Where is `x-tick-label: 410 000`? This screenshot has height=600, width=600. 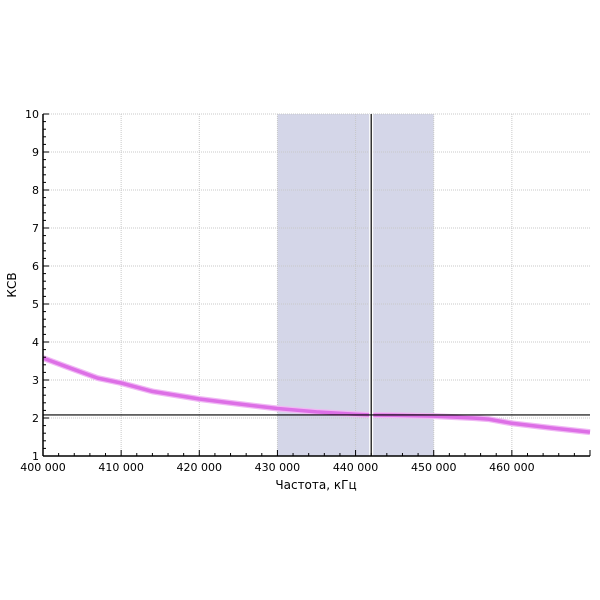 x-tick-label: 410 000 is located at coordinates (121, 467).